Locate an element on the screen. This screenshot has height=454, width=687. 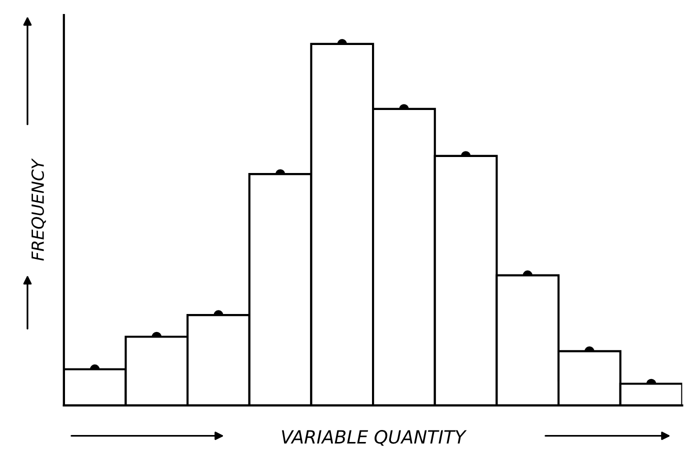
y-axis-title: FREQUENCY is located at coordinates (38, 209).